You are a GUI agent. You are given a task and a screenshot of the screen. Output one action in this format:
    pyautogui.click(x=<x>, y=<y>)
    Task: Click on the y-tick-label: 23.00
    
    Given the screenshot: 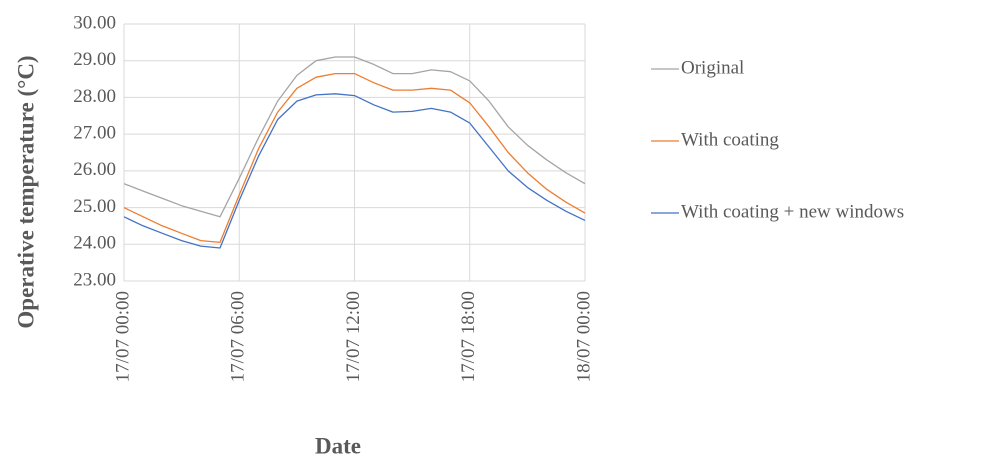 What is the action you would take?
    pyautogui.click(x=94, y=279)
    